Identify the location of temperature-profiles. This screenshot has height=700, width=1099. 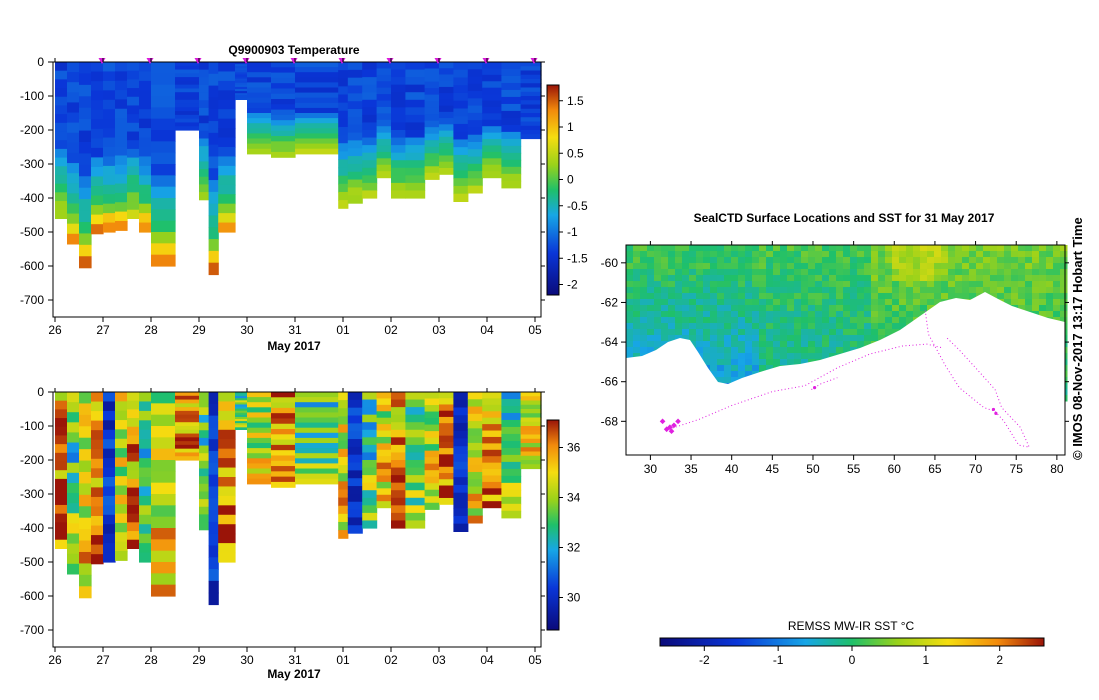
(298, 169).